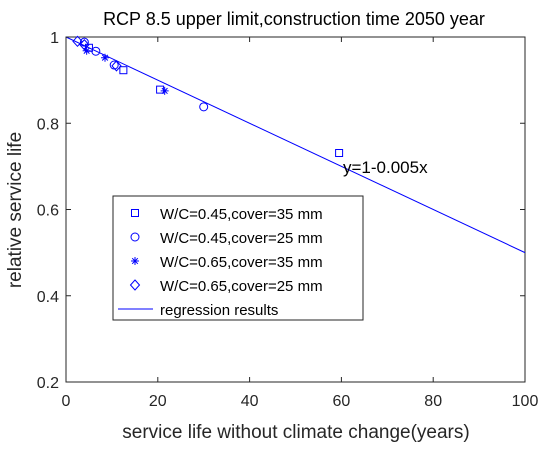 The image size is (550, 451). I want to click on legend-label: W/C=0.65,cover=25 mm, so click(241, 286).